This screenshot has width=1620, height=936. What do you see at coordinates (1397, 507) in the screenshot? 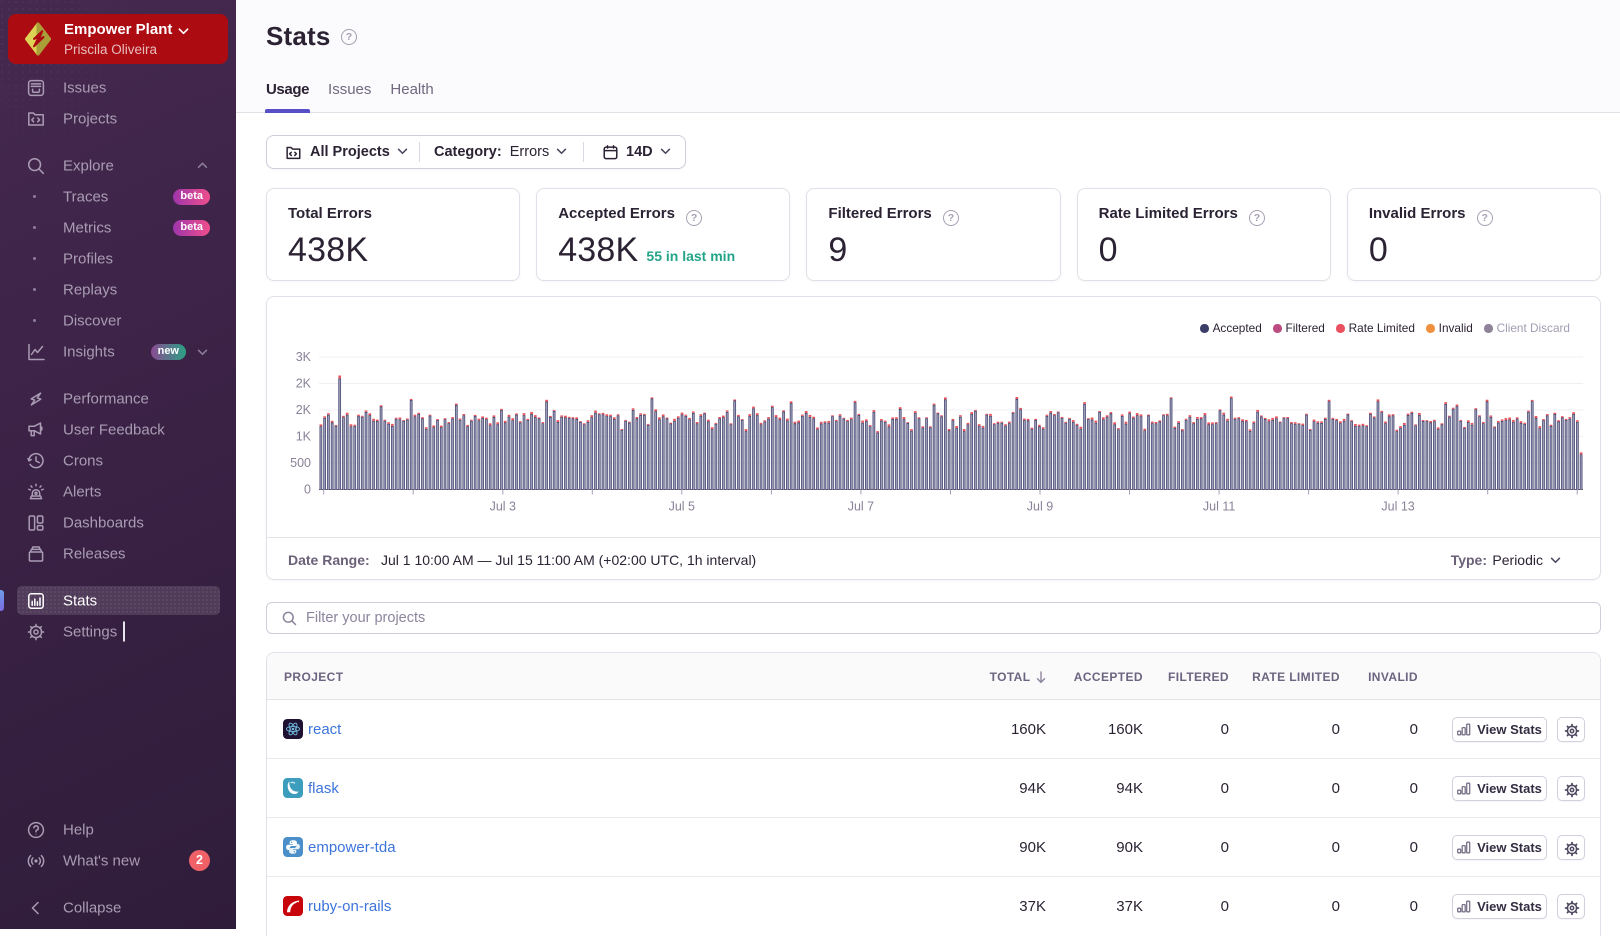
I see `svg-text: Jul 13` at bounding box center [1397, 507].